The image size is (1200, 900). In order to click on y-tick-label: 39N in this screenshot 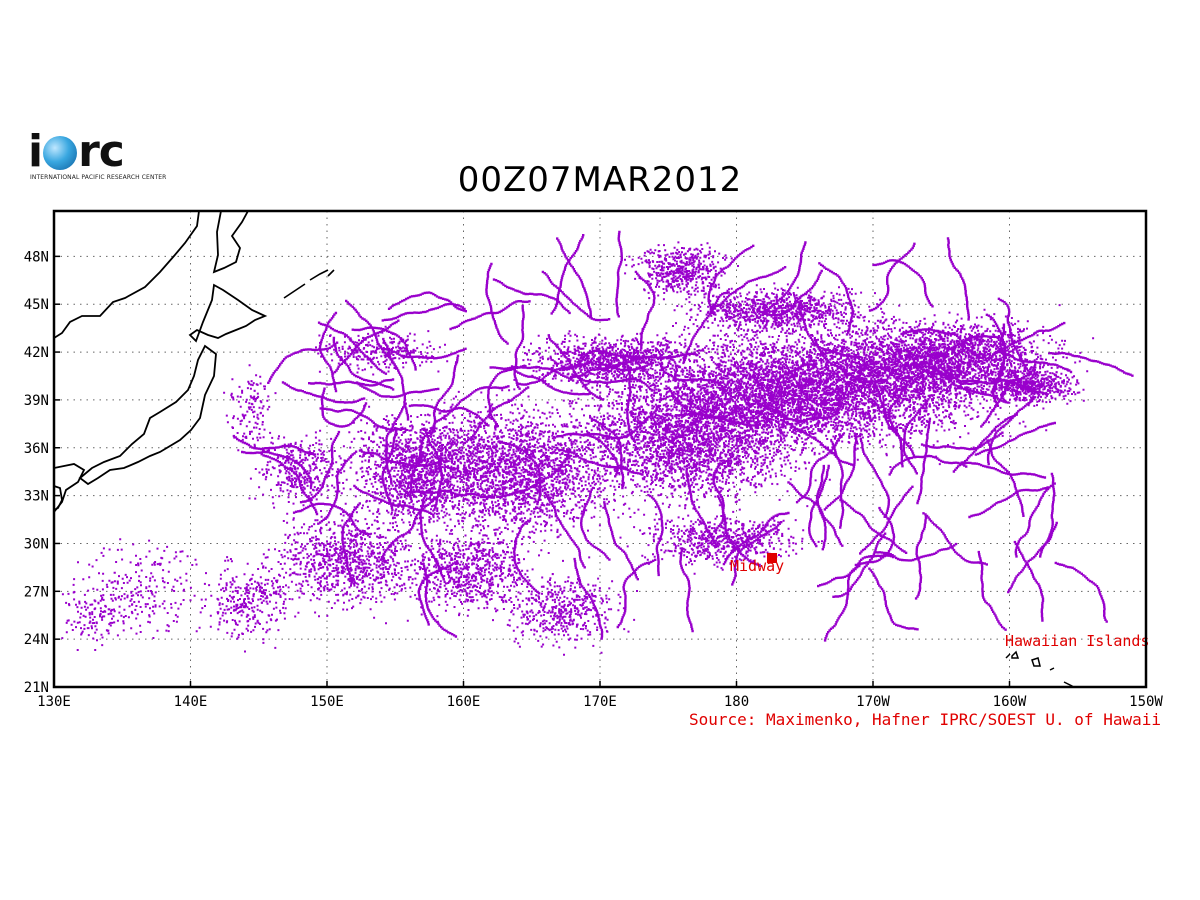, I will do `click(36, 401)`.